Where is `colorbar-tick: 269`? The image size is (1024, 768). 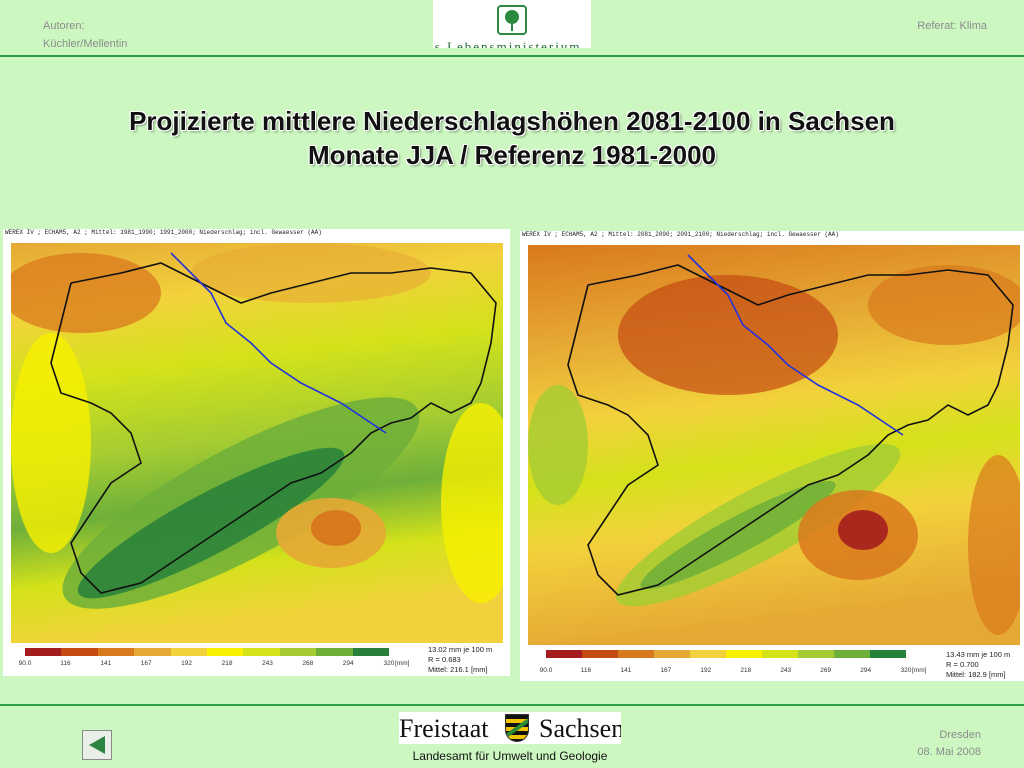 colorbar-tick: 269 is located at coordinates (826, 670).